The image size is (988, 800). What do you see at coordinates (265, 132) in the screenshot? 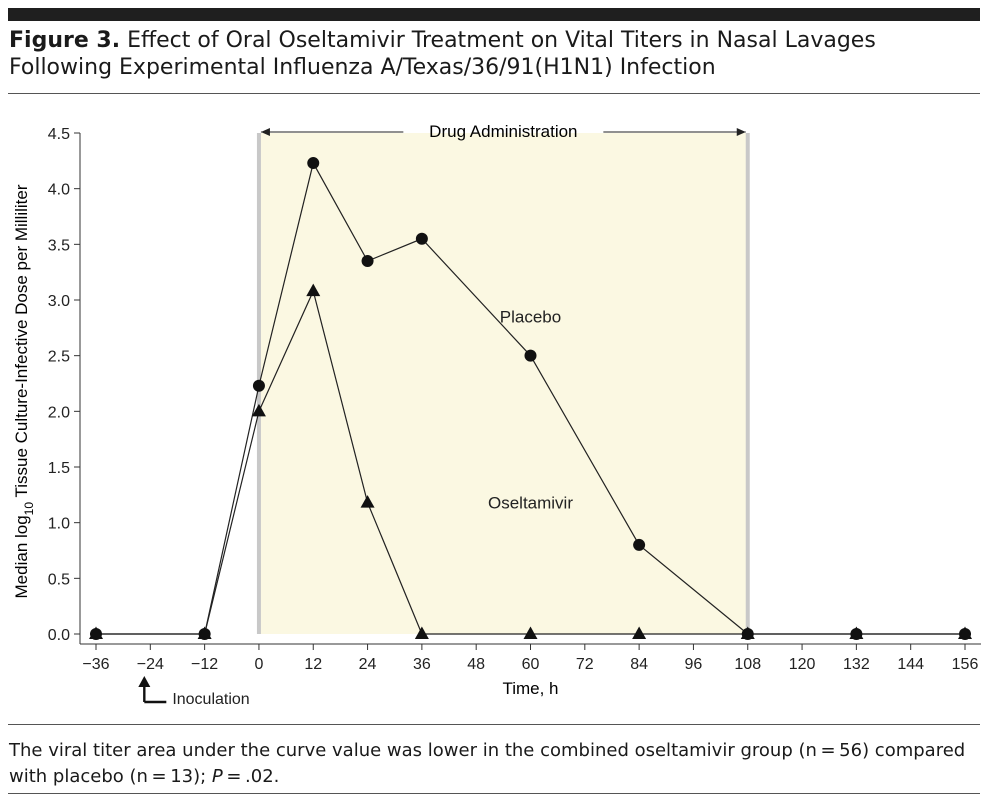
I see `arrow-left-head` at bounding box center [265, 132].